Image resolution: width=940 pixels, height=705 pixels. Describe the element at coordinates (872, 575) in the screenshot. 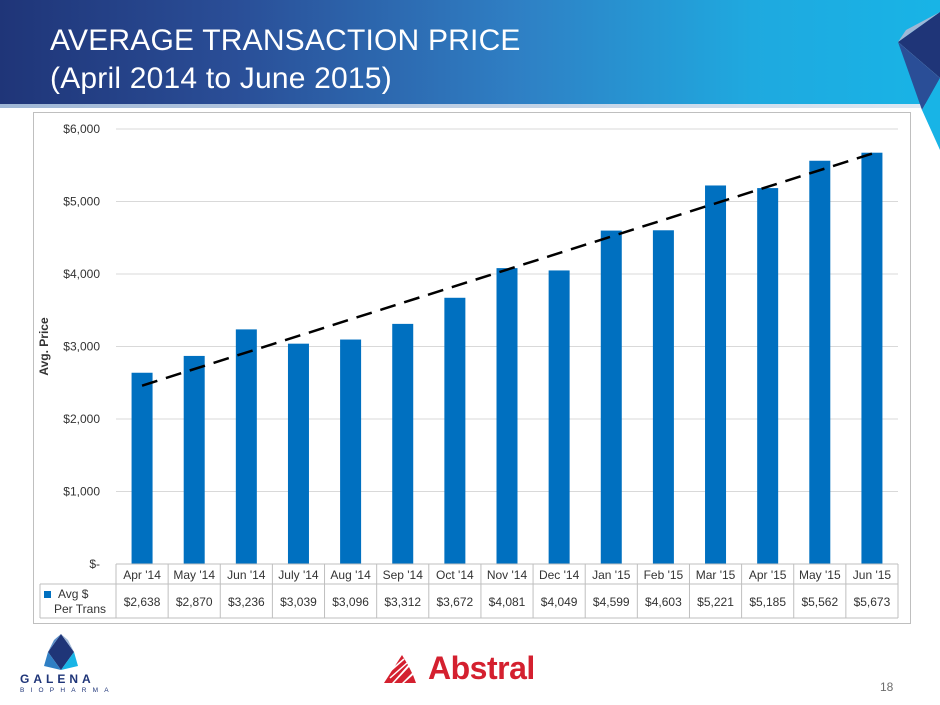

I see `x-tick-label: Jun '15` at that location.